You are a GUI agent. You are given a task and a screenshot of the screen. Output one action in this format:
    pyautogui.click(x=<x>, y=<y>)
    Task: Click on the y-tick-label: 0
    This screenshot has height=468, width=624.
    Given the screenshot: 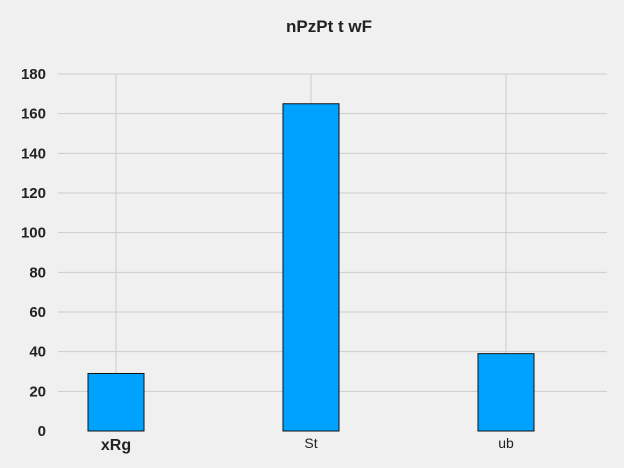 What is the action you would take?
    pyautogui.click(x=42, y=431)
    